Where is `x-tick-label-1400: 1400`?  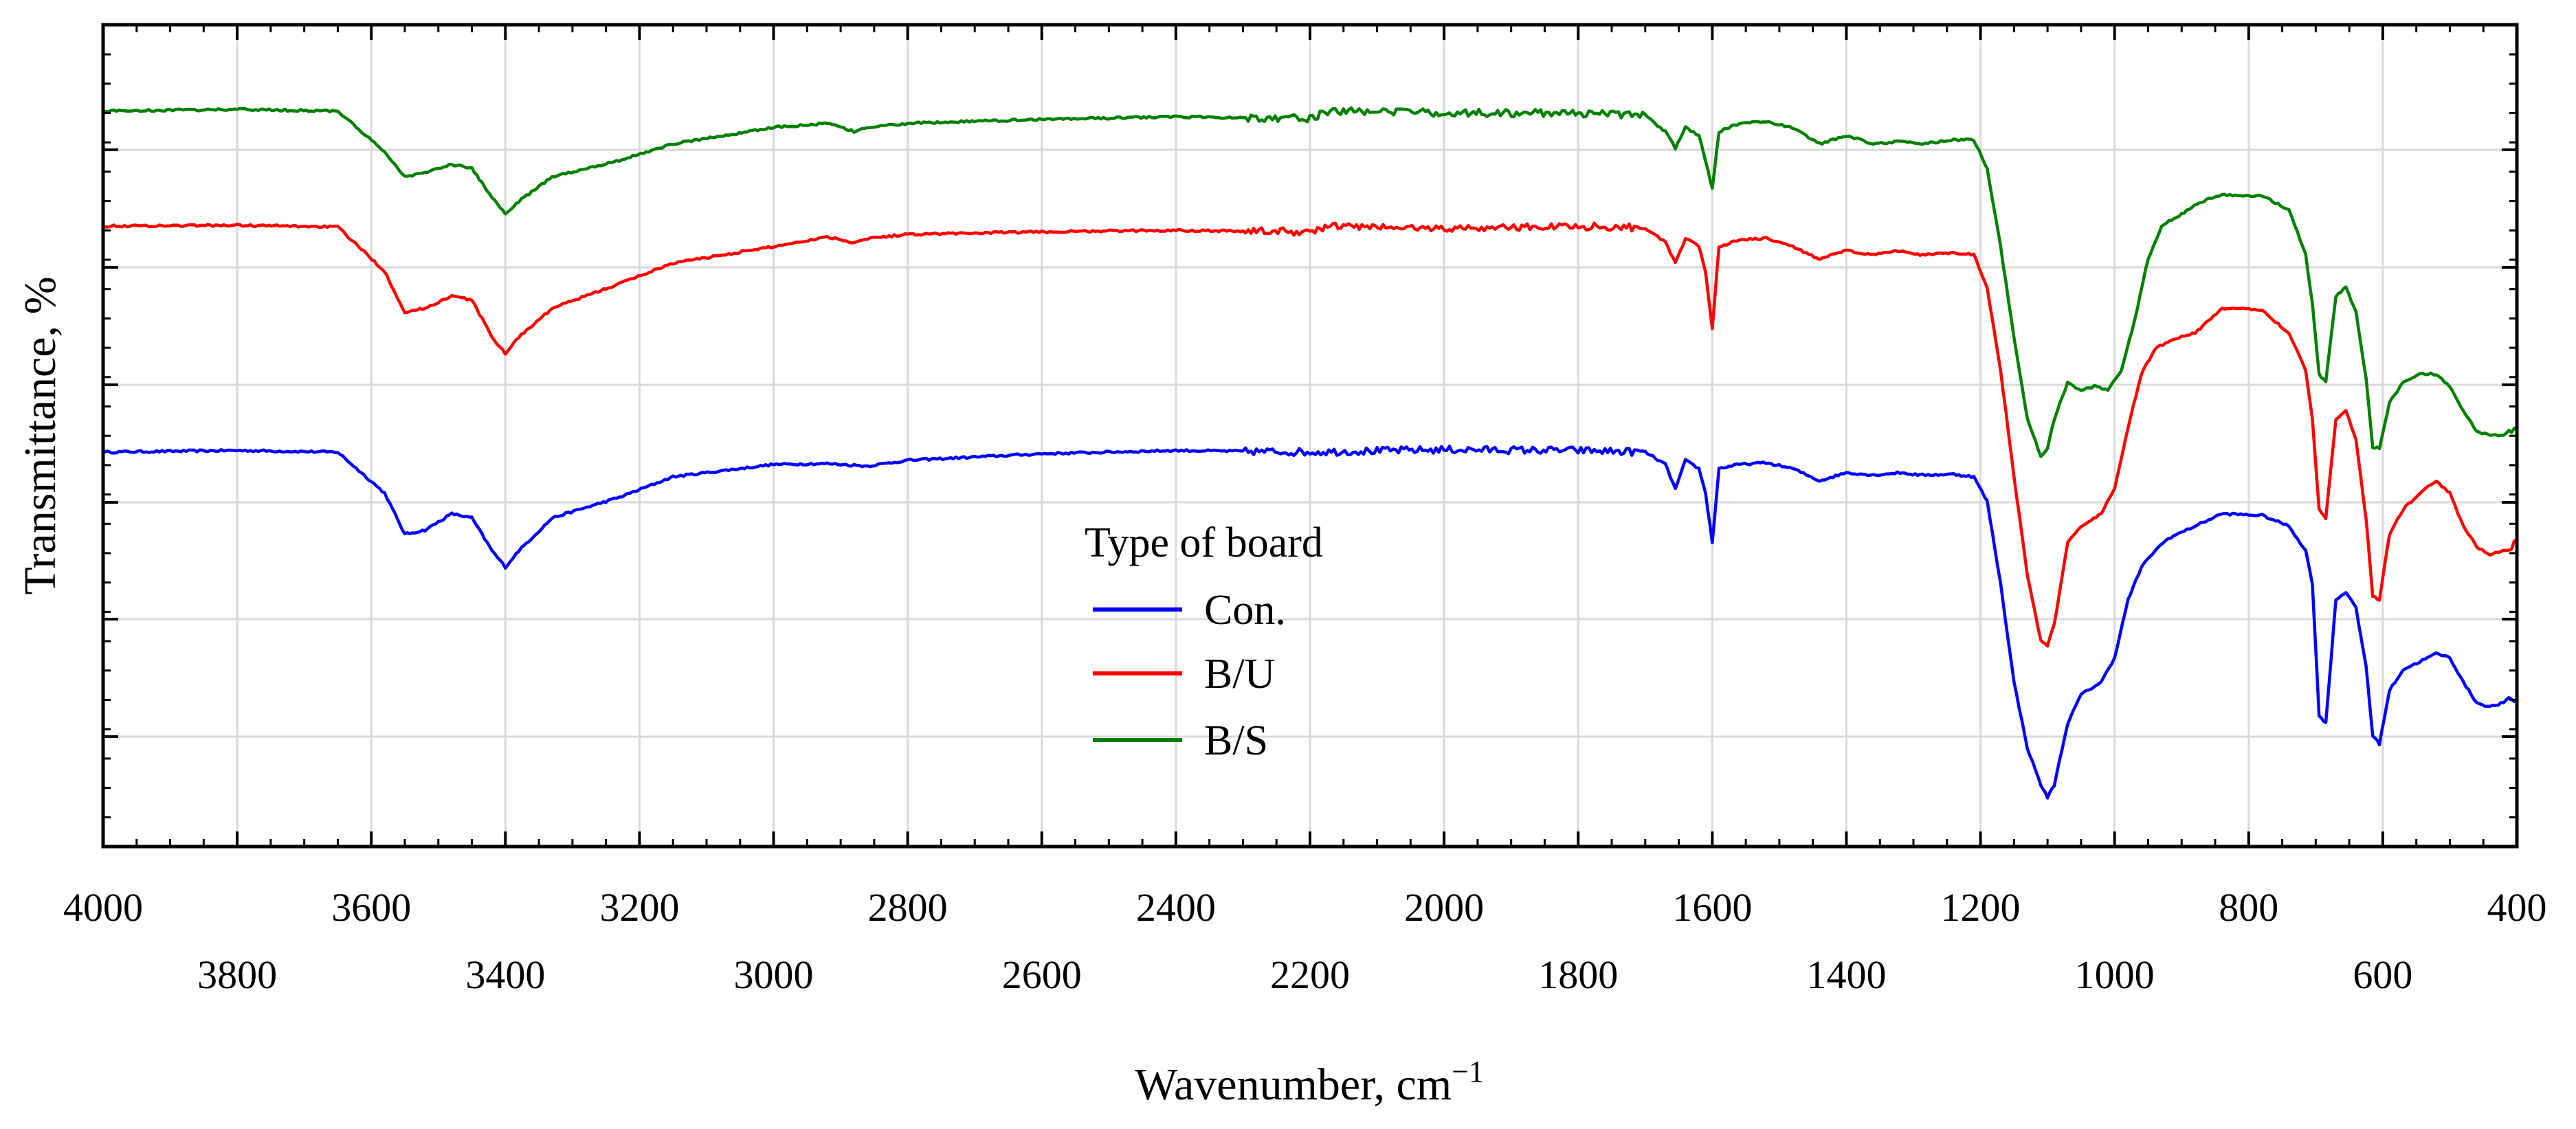
x-tick-label-1400: 1400 is located at coordinates (1846, 974).